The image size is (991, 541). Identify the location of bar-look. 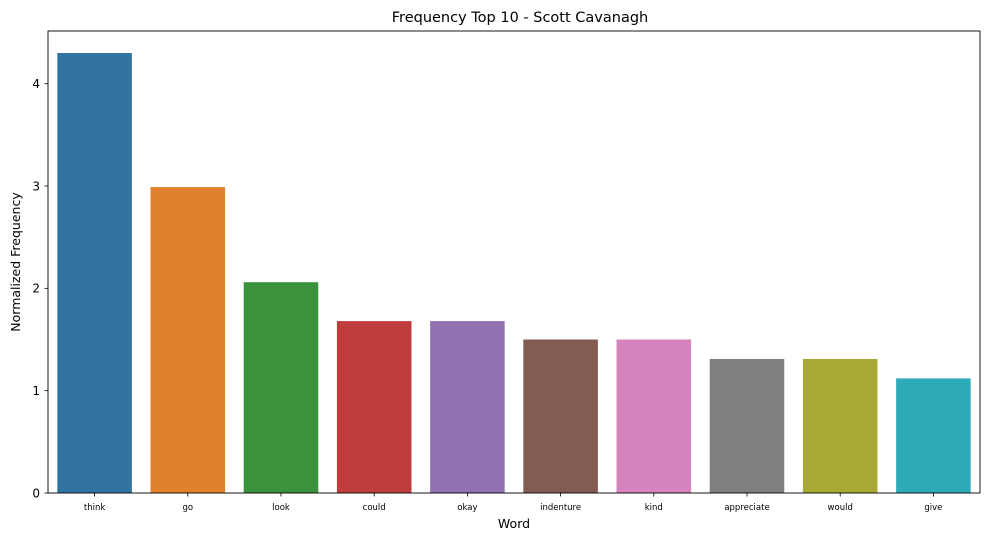
(281, 387).